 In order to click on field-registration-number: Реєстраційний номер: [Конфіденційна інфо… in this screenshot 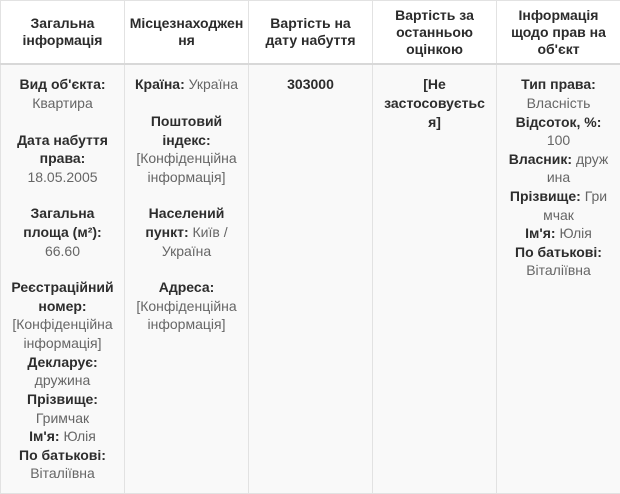, I will do `click(62, 315)`.